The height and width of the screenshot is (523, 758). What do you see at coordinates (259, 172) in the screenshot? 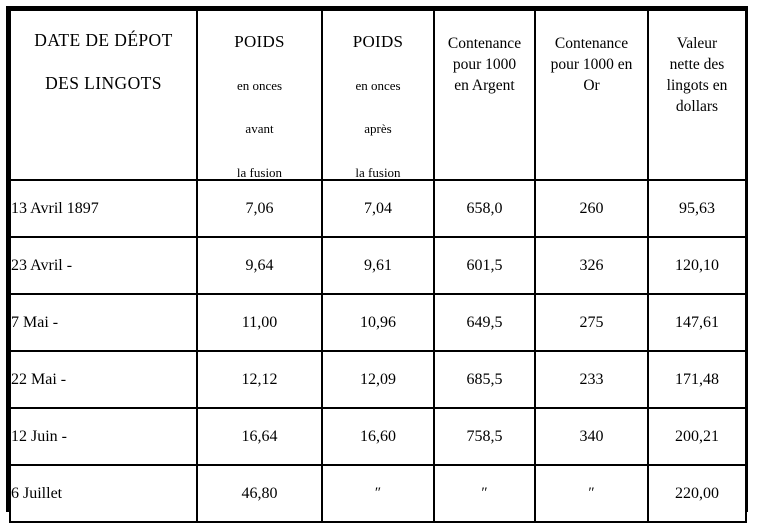
I see `header-weight-before-line-3: la fusion` at bounding box center [259, 172].